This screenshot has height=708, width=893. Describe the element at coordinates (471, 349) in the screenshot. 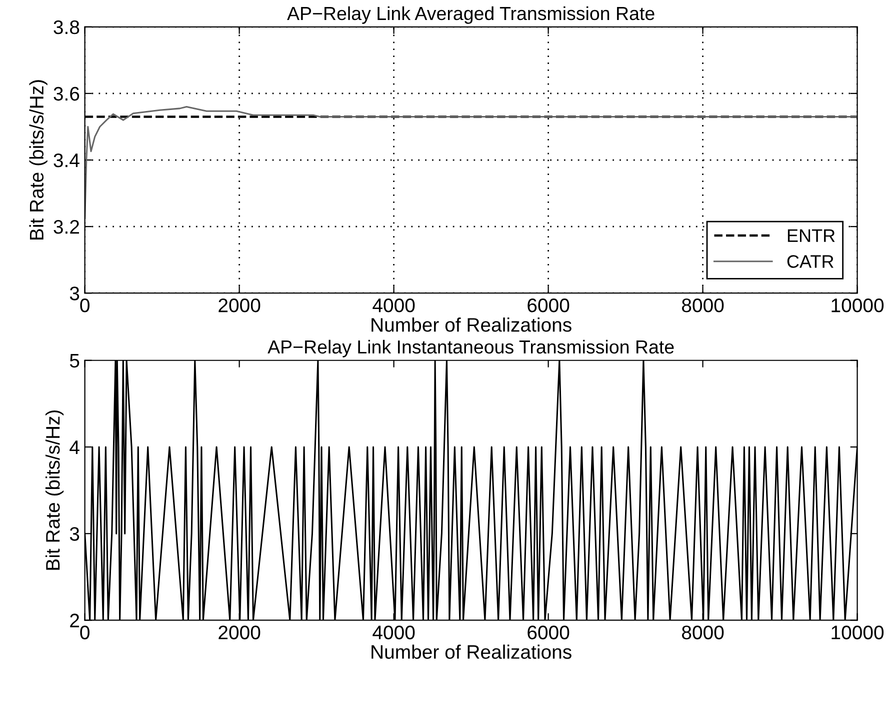

I see `chart-title: AP−Relay Link Instantaneous Transmission Rate` at that location.